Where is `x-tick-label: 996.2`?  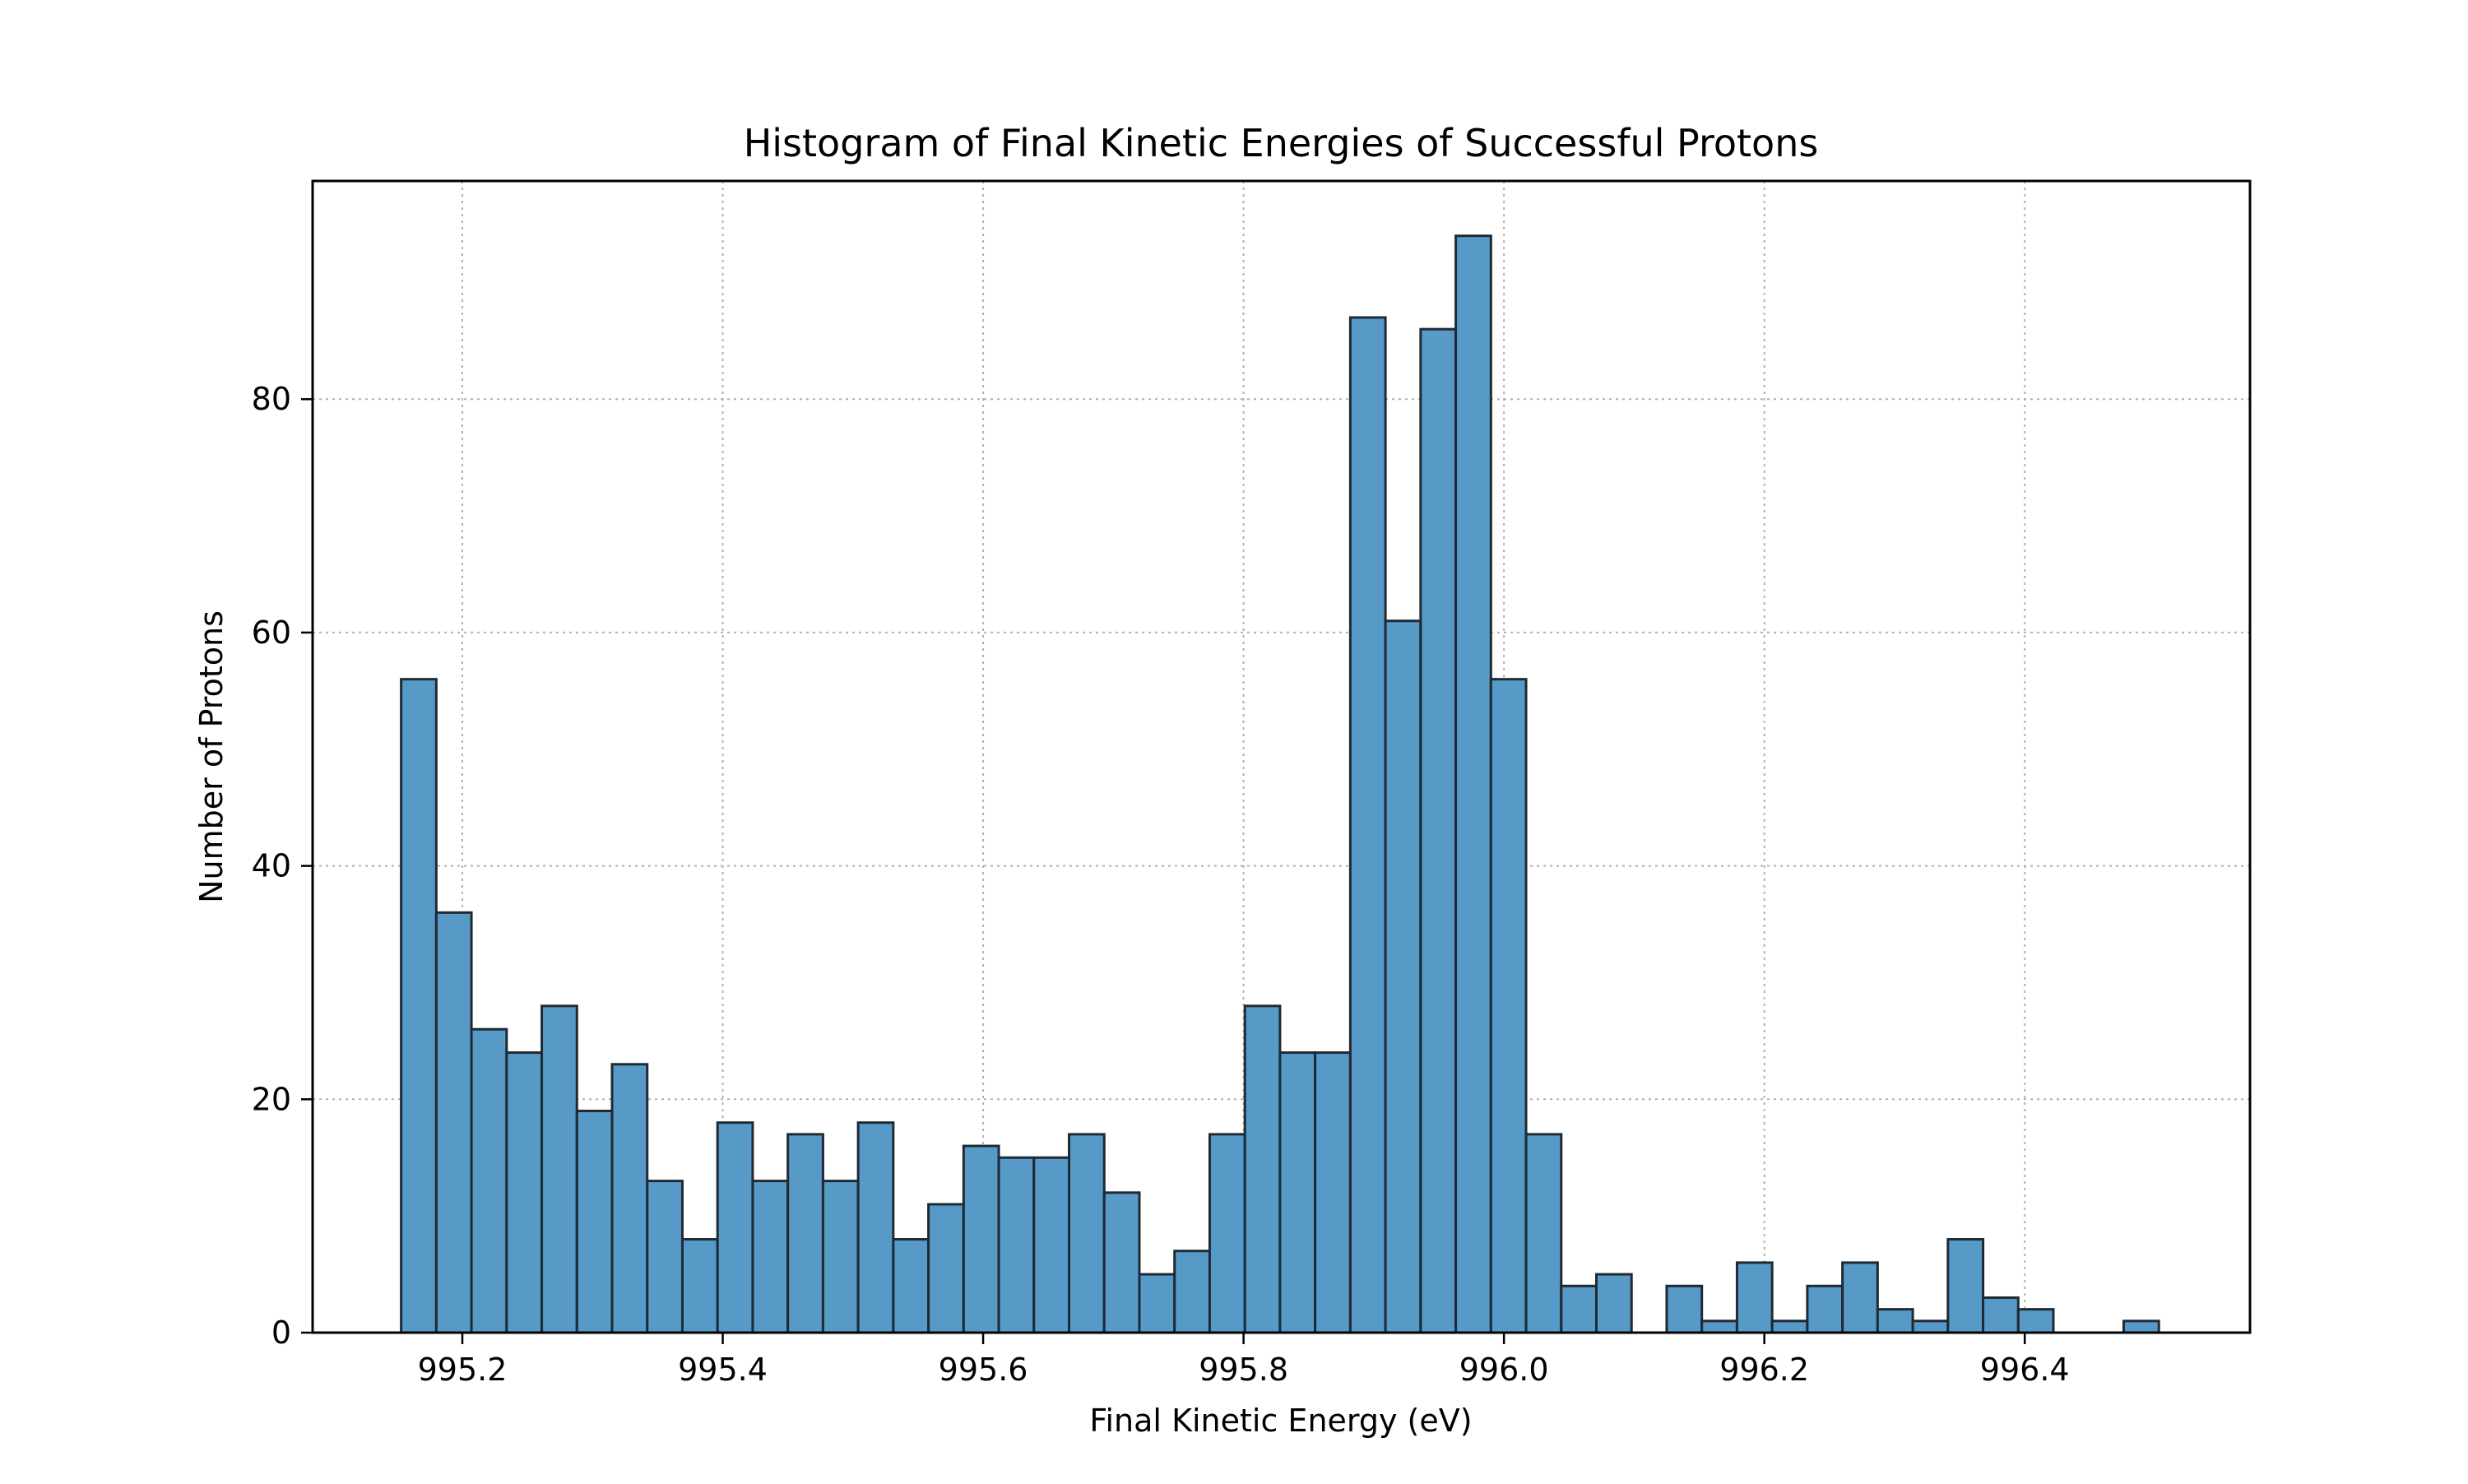 x-tick-label: 996.2 is located at coordinates (1764, 1370).